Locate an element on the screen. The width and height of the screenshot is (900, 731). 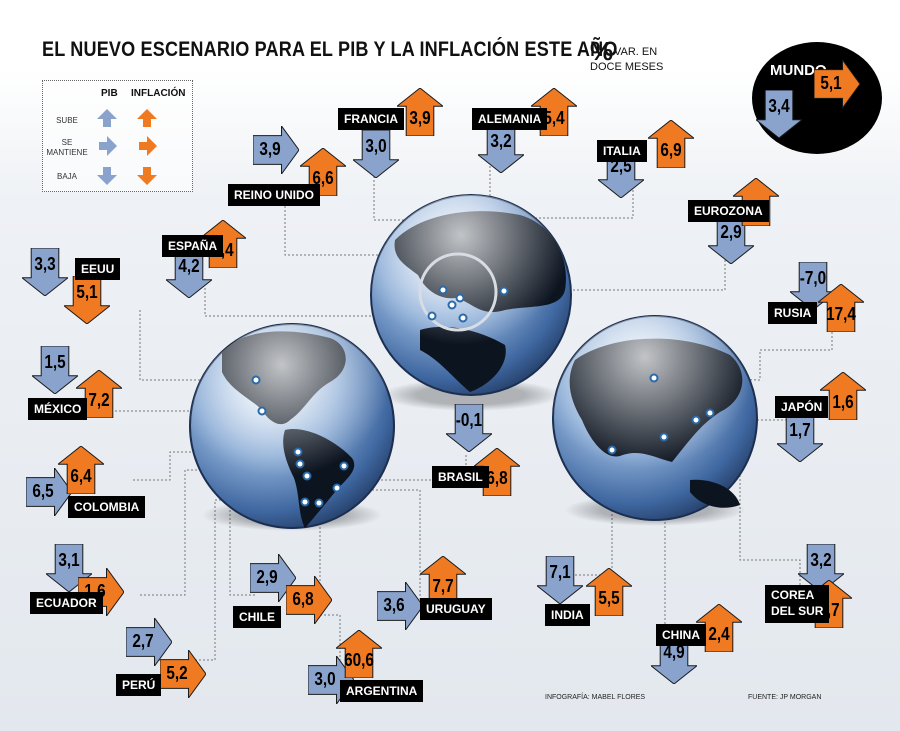
inflation-arrow-colombia: 6,4 is located at coordinates (81, 470).